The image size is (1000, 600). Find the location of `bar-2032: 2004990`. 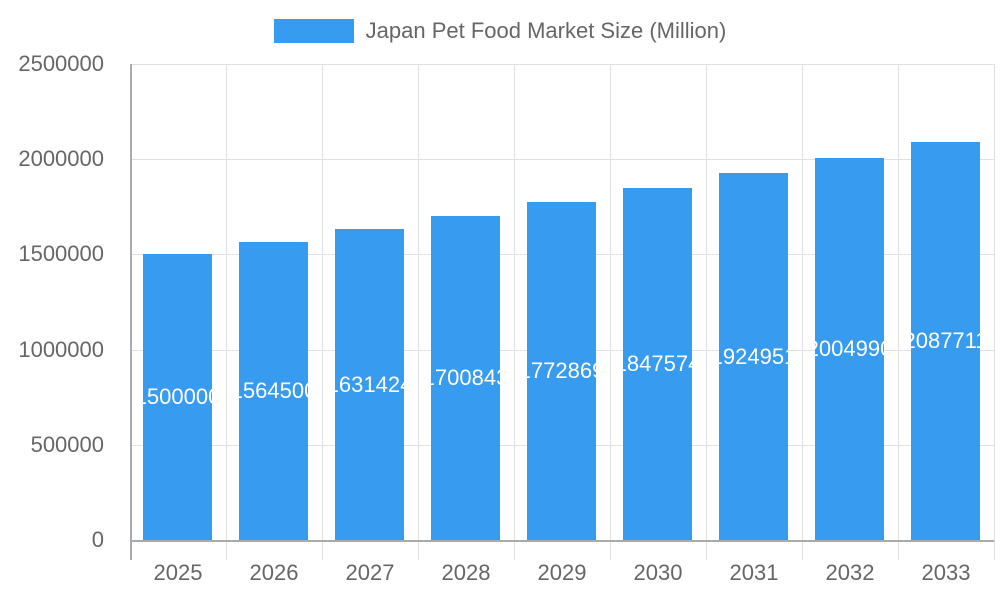

bar-2032: 2004990 is located at coordinates (849, 349).